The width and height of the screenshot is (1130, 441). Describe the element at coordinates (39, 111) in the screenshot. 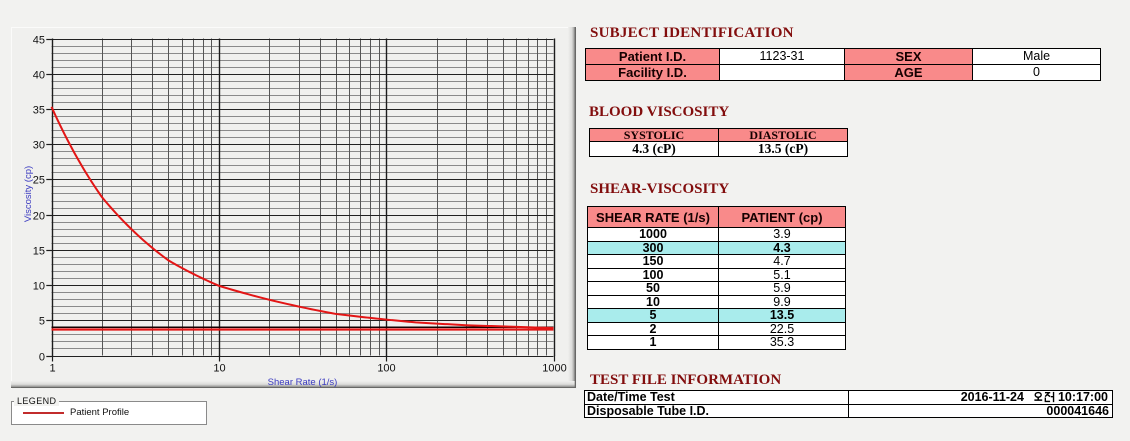

I see `svg-text: 35` at that location.